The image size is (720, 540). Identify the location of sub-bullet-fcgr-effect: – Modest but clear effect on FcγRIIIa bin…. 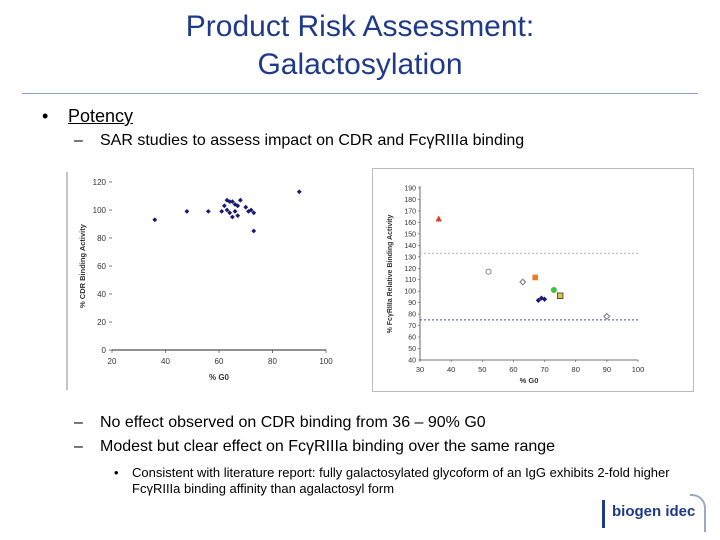
(314, 447).